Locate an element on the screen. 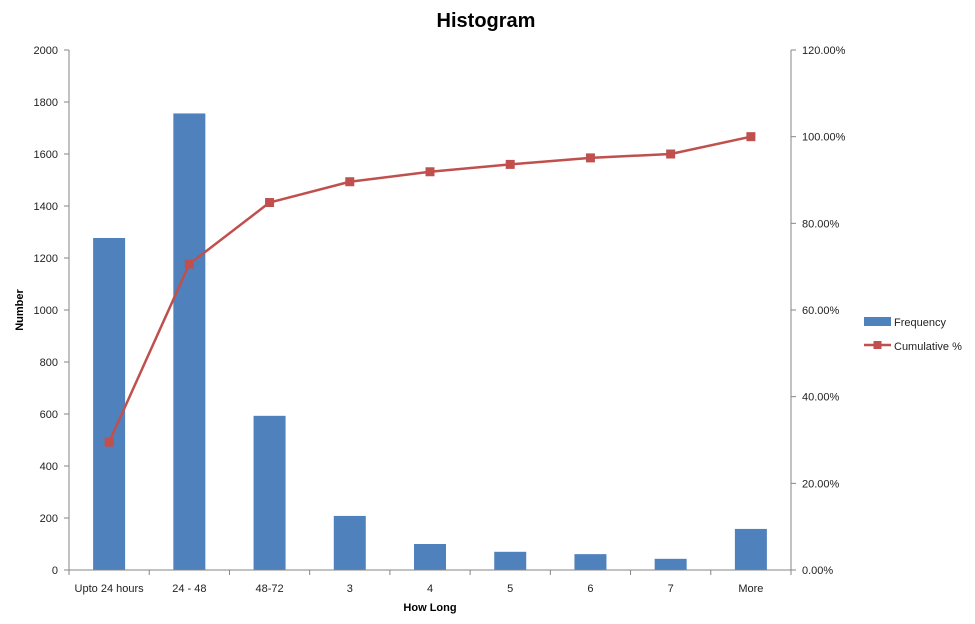 The width and height of the screenshot is (975, 624). left-tick-label-5: 1000 is located at coordinates (46, 311).